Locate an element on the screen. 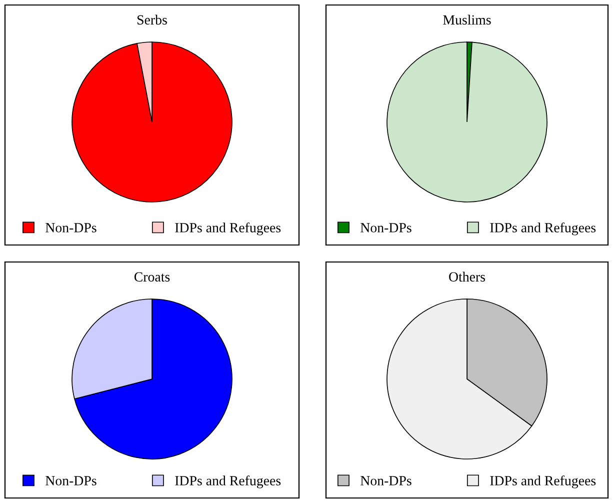 This screenshot has width=614, height=502. chart-title: Croats is located at coordinates (152, 277).